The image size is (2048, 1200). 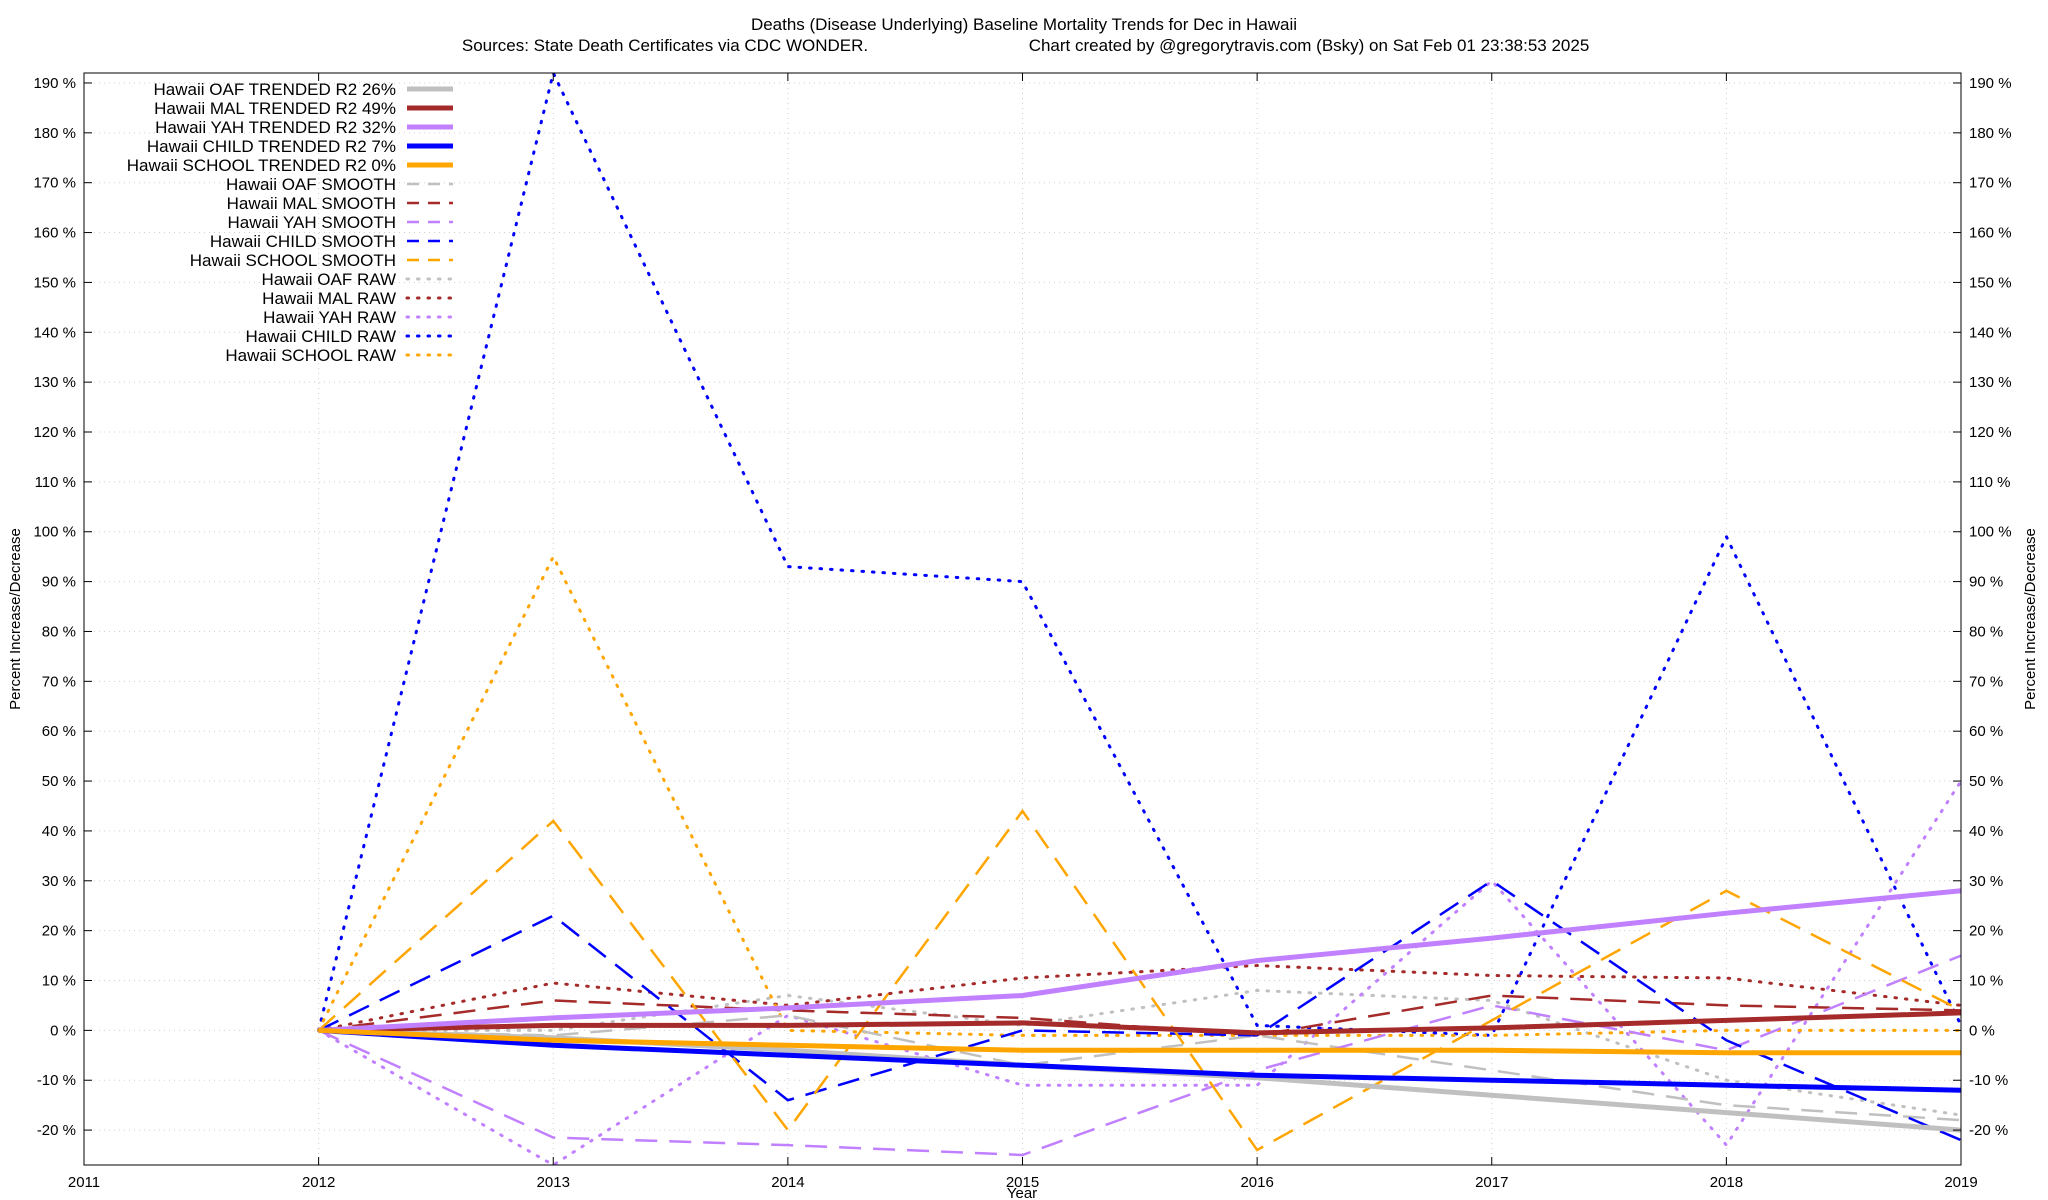 What do you see at coordinates (1022, 1192) in the screenshot?
I see `x-axis-label: Year` at bounding box center [1022, 1192].